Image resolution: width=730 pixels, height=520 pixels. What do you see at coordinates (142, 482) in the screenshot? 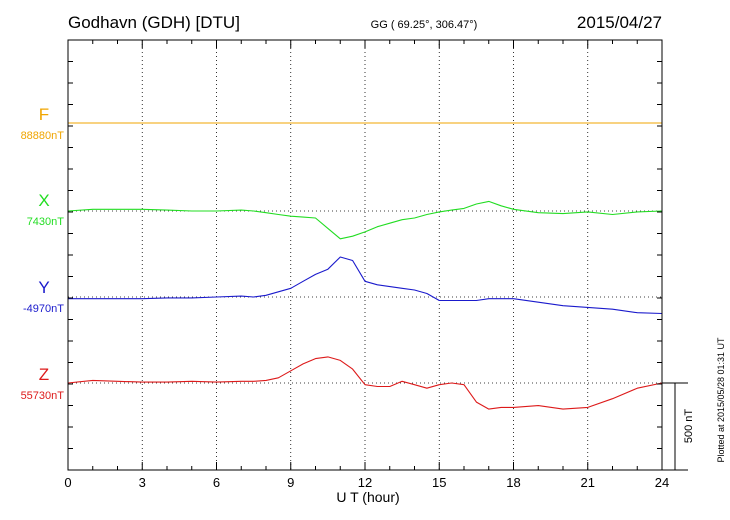
I see `x-tick-label-3: 3` at bounding box center [142, 482].